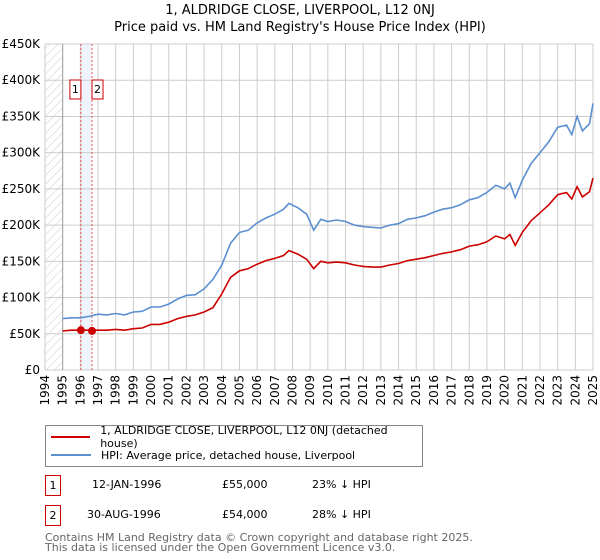 The width and height of the screenshot is (600, 560). I want to click on x-tick-label: 2004, so click(222, 390).